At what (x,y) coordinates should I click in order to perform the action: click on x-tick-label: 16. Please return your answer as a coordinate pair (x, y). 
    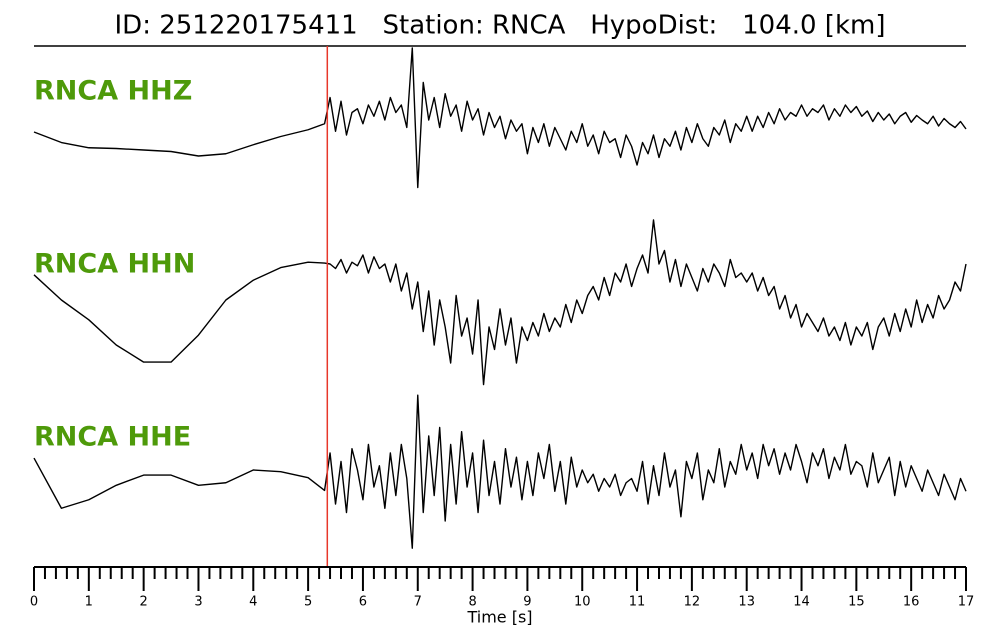
    Looking at the image, I should click on (911, 602).